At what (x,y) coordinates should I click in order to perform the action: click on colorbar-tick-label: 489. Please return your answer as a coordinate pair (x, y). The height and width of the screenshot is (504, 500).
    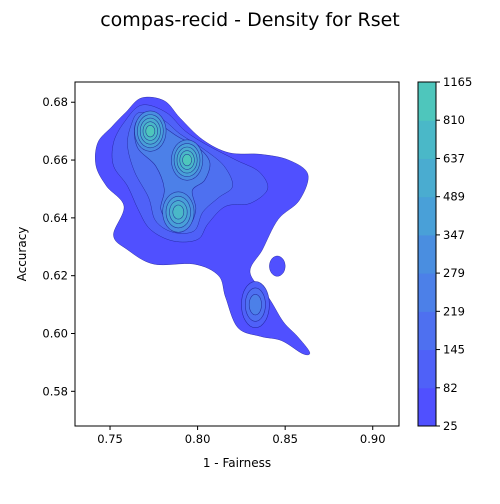
    Looking at the image, I should click on (454, 197).